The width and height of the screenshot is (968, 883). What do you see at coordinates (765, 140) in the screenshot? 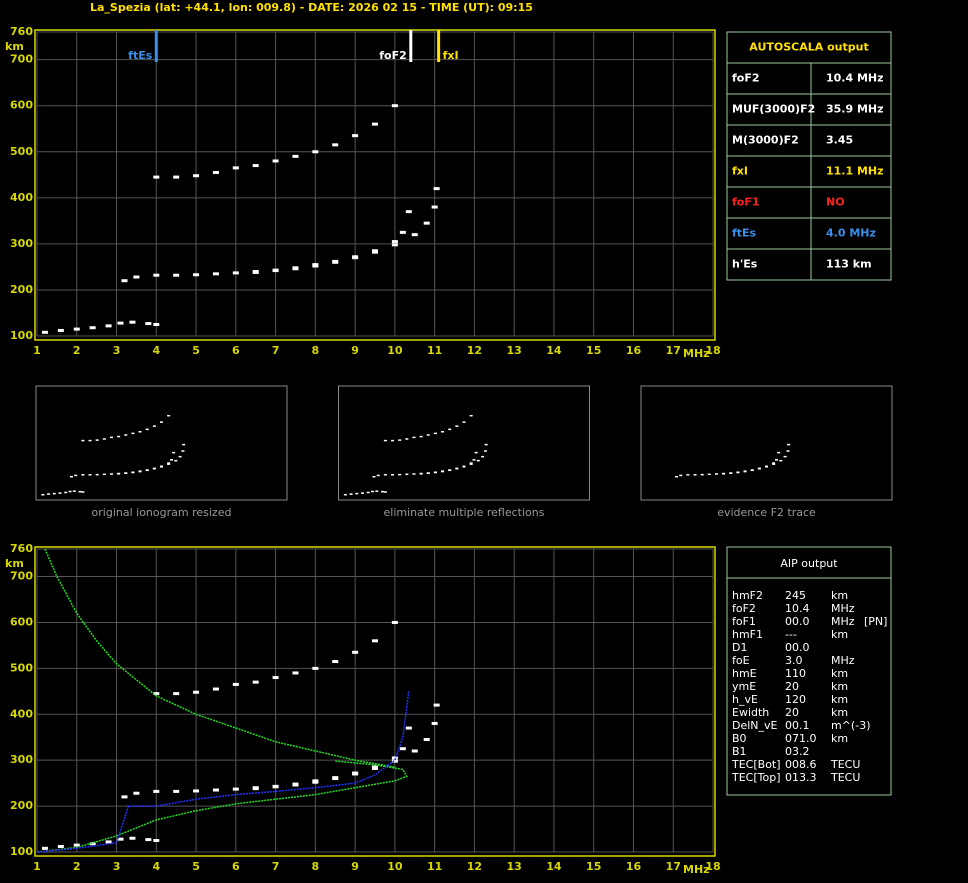
I see `autoscala-label: M(3000)F2` at bounding box center [765, 140].